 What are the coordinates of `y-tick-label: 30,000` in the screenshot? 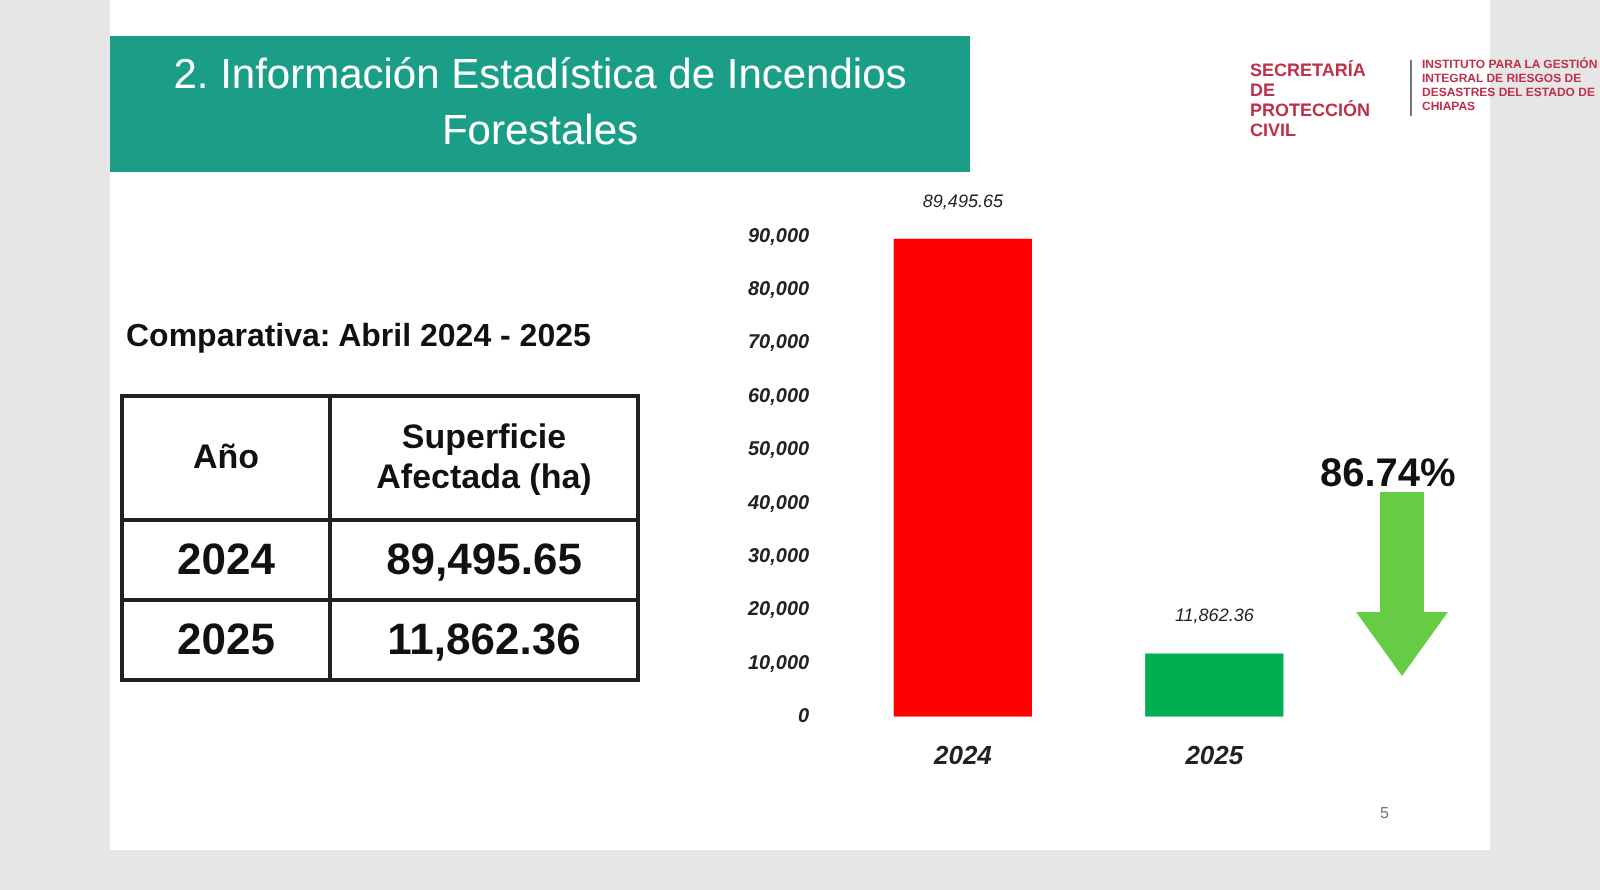 It's located at (779, 557).